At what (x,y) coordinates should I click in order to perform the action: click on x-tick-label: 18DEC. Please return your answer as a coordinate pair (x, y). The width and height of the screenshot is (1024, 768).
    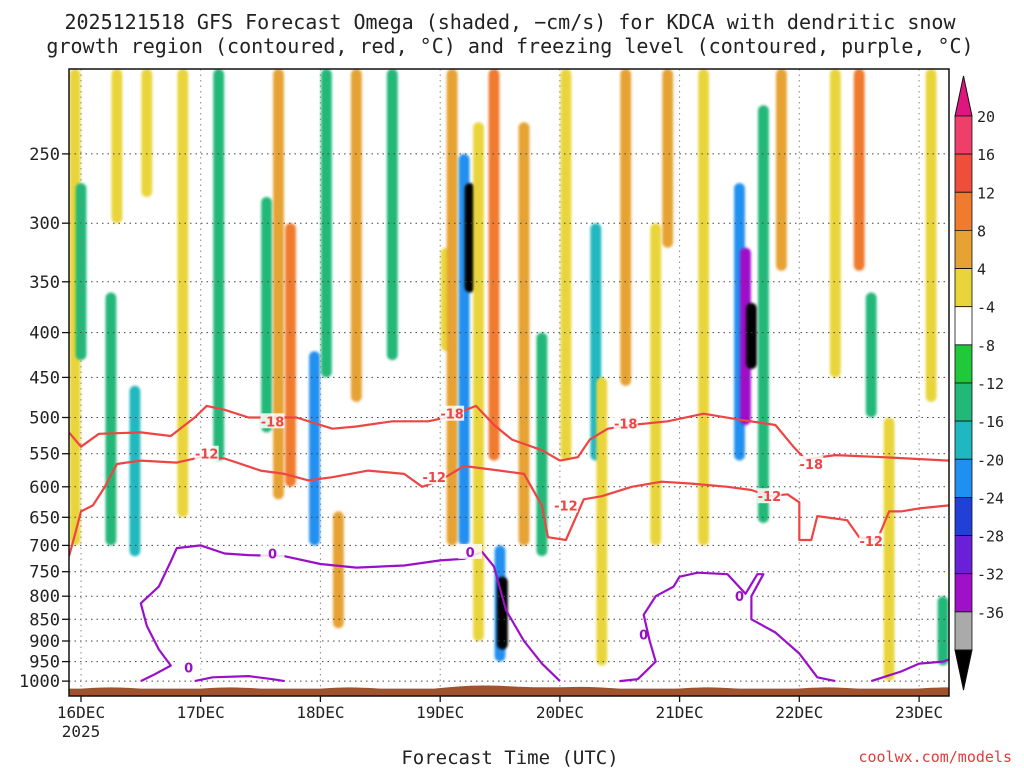
    Looking at the image, I should click on (320, 712).